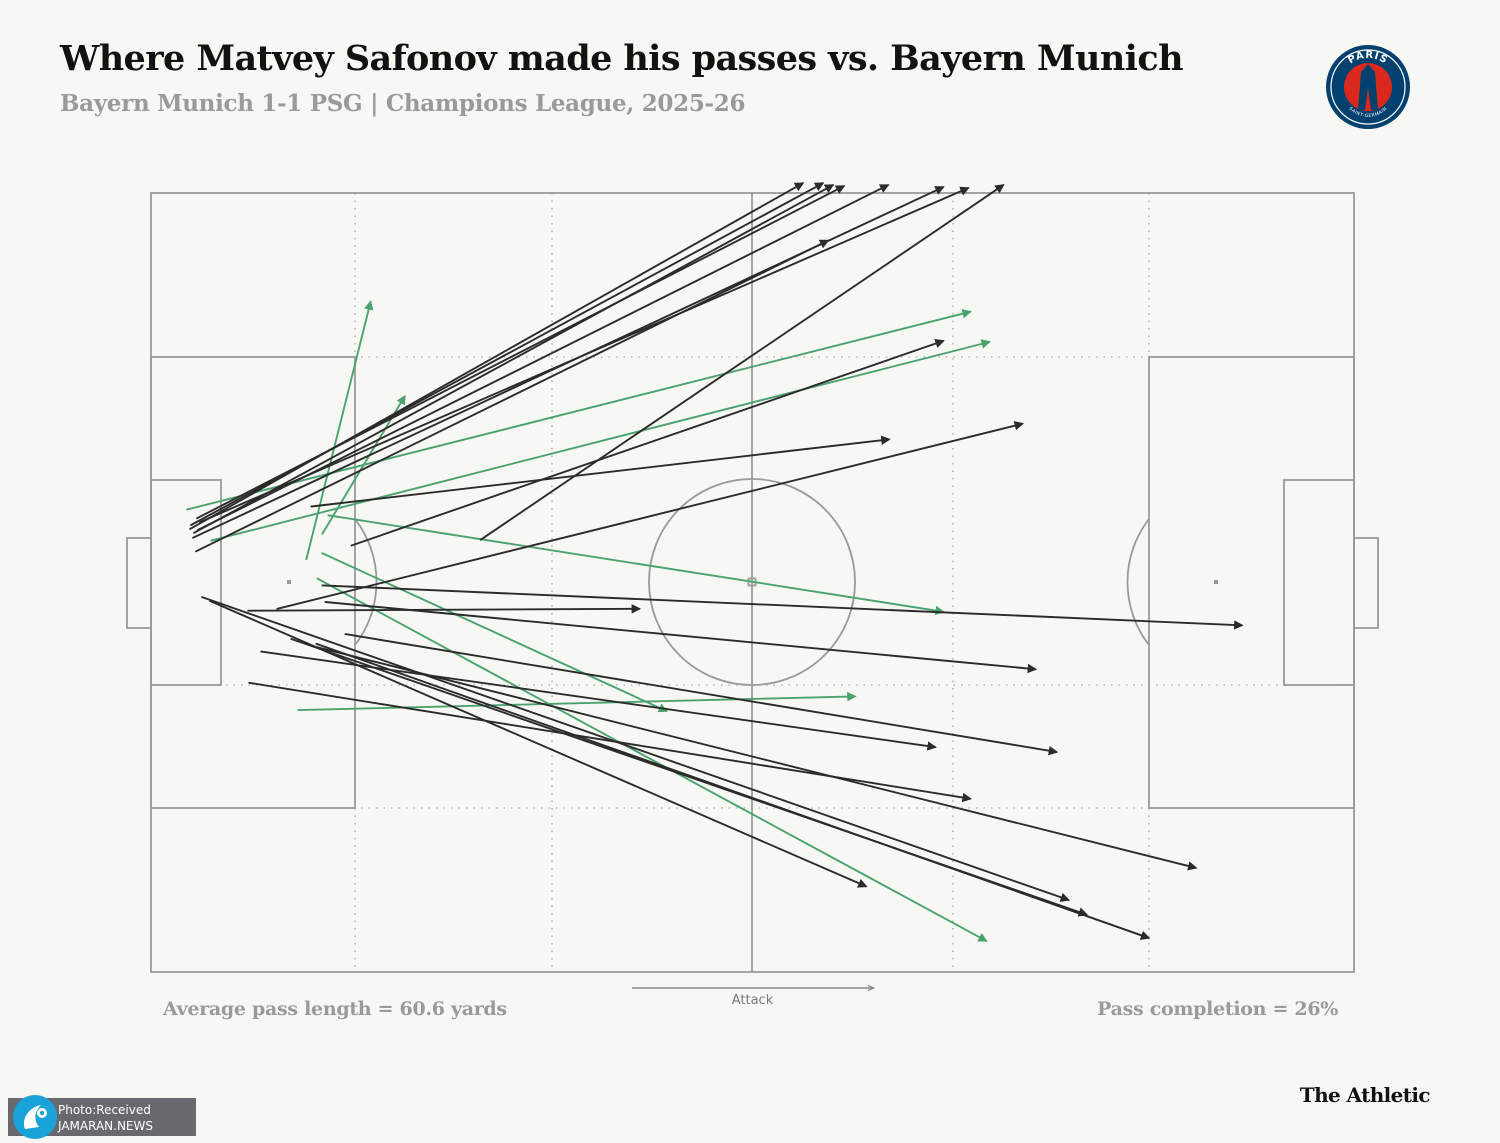 This screenshot has height=1143, width=1500. I want to click on photo-watermark: Photo:Received JAMARAN.NEWS, so click(102, 1117).